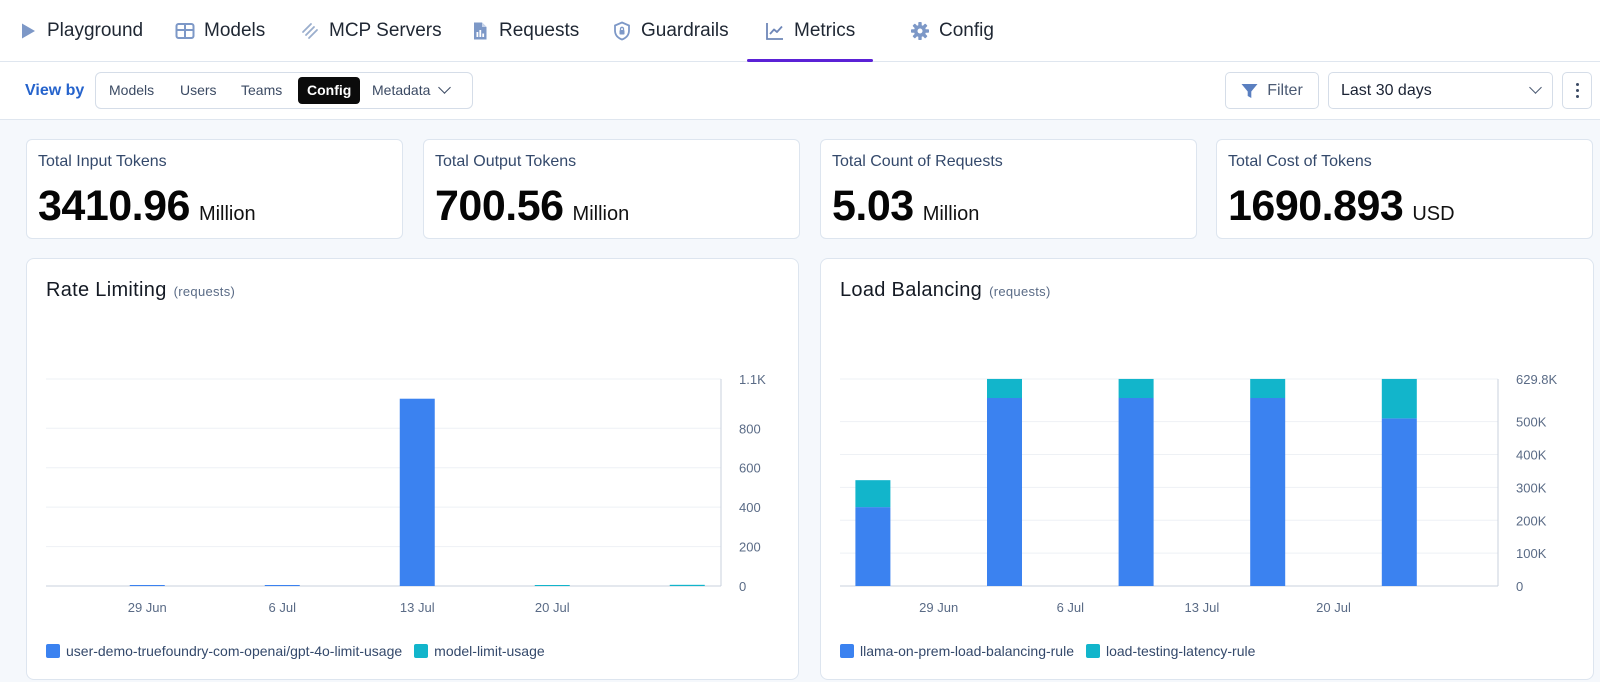 The height and width of the screenshot is (682, 1600). Describe the element at coordinates (911, 290) in the screenshot. I see `chart-title: Load Balancing` at that location.